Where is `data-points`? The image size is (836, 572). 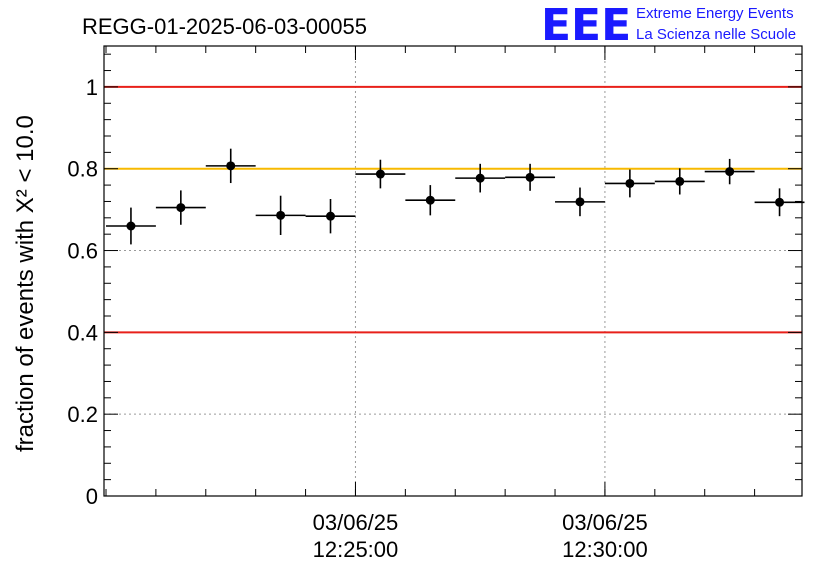 data-points is located at coordinates (455, 196).